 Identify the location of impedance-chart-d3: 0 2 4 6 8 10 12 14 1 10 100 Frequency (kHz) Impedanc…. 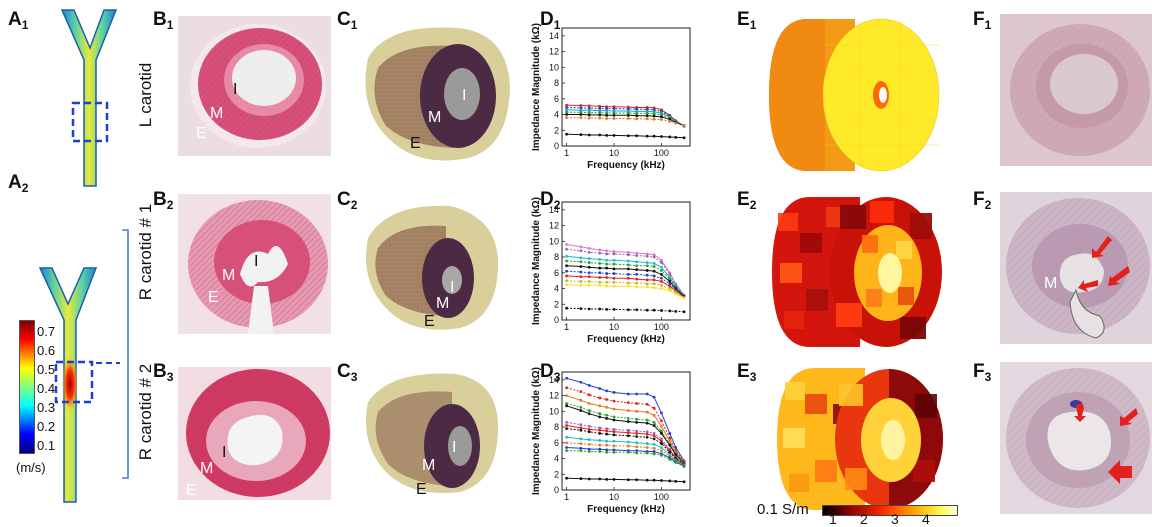
(611, 441).